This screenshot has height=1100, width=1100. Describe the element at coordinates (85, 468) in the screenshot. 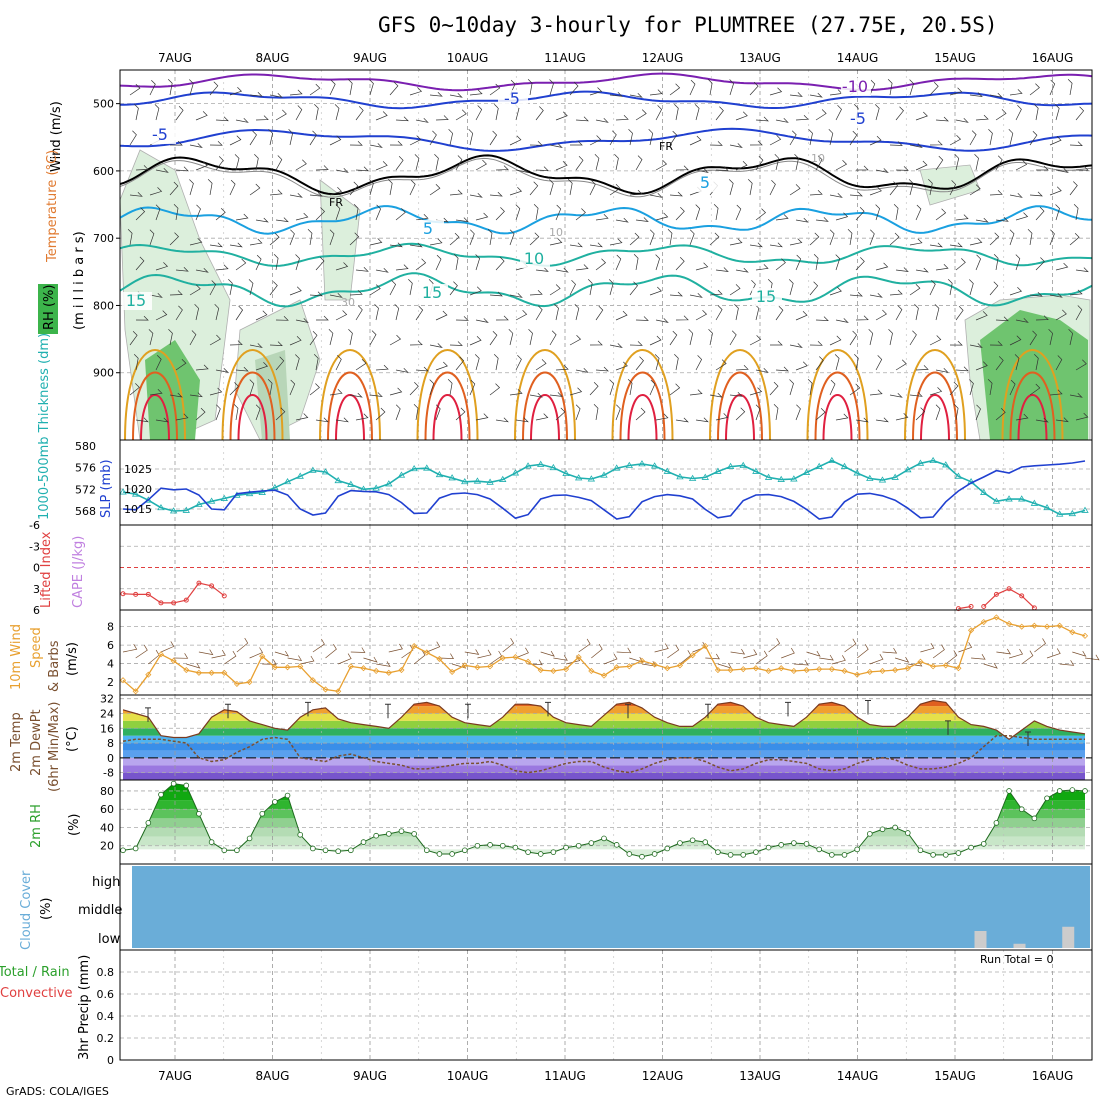

I see `thickness-tick-label: 576` at that location.